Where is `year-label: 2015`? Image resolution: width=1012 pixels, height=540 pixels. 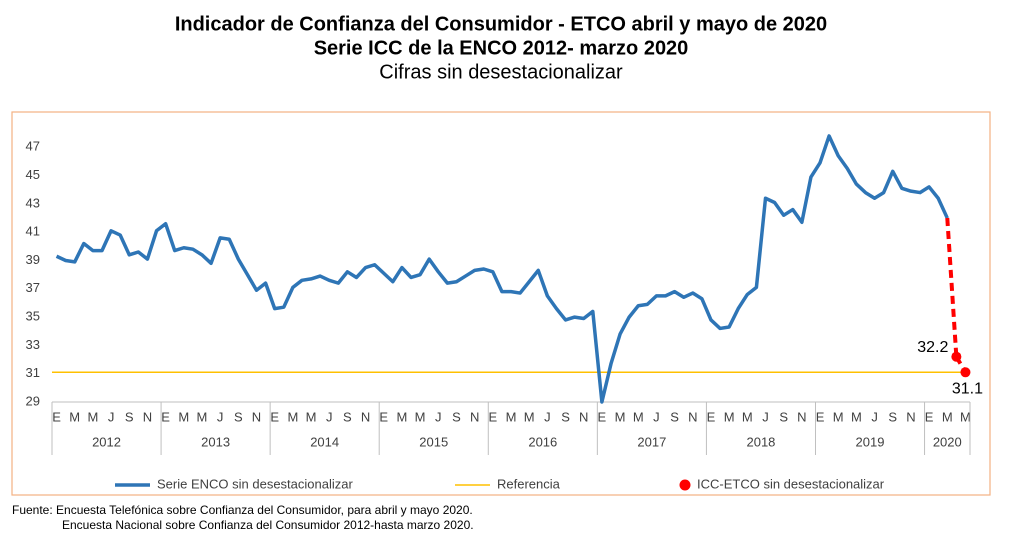 year-label: 2015 is located at coordinates (433, 441).